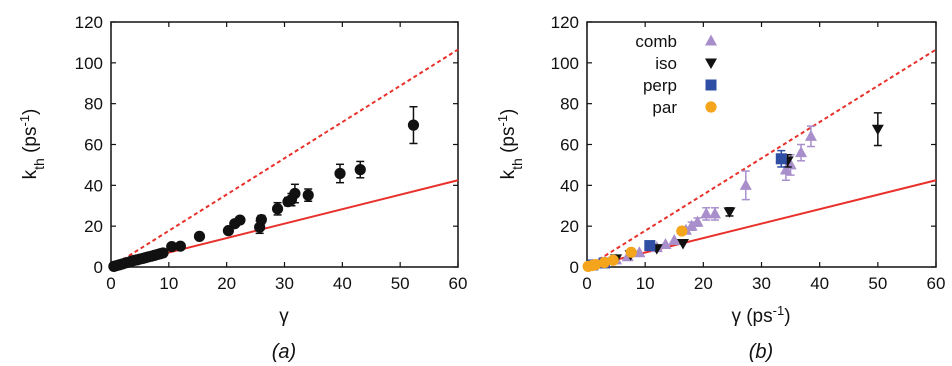  Describe the element at coordinates (787, 316) in the screenshot. I see `panel-b-xlabel-post: )` at that location.